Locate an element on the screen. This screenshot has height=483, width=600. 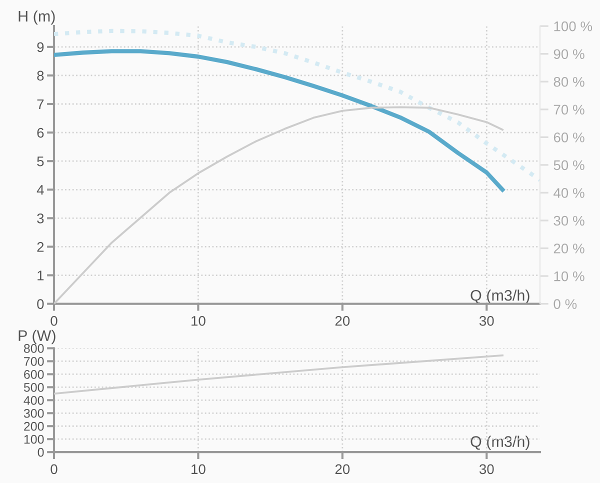
y2-tick-label: 100 % is located at coordinates (573, 26).